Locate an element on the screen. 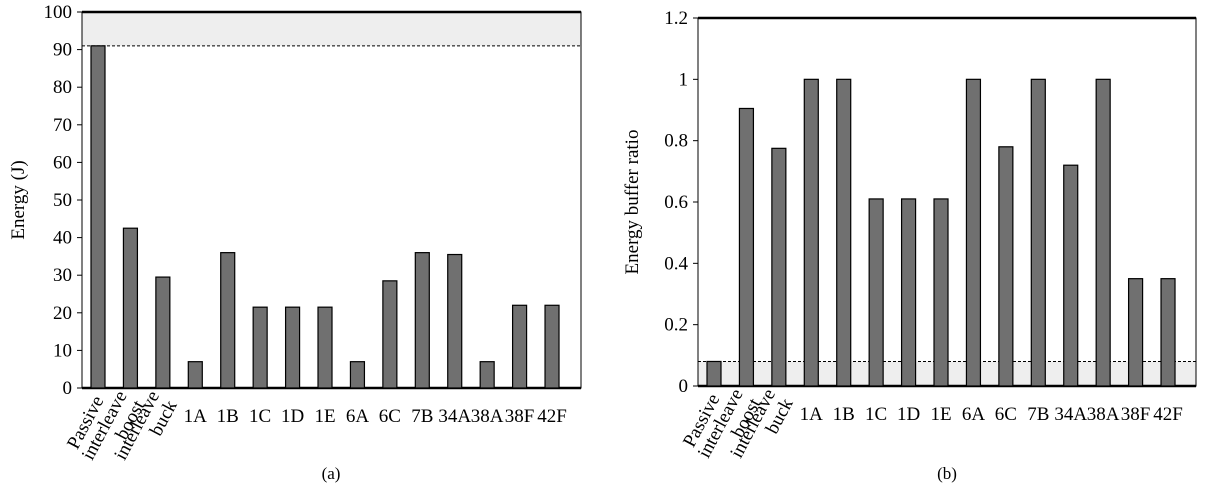  shaded-band is located at coordinates (331, 29).